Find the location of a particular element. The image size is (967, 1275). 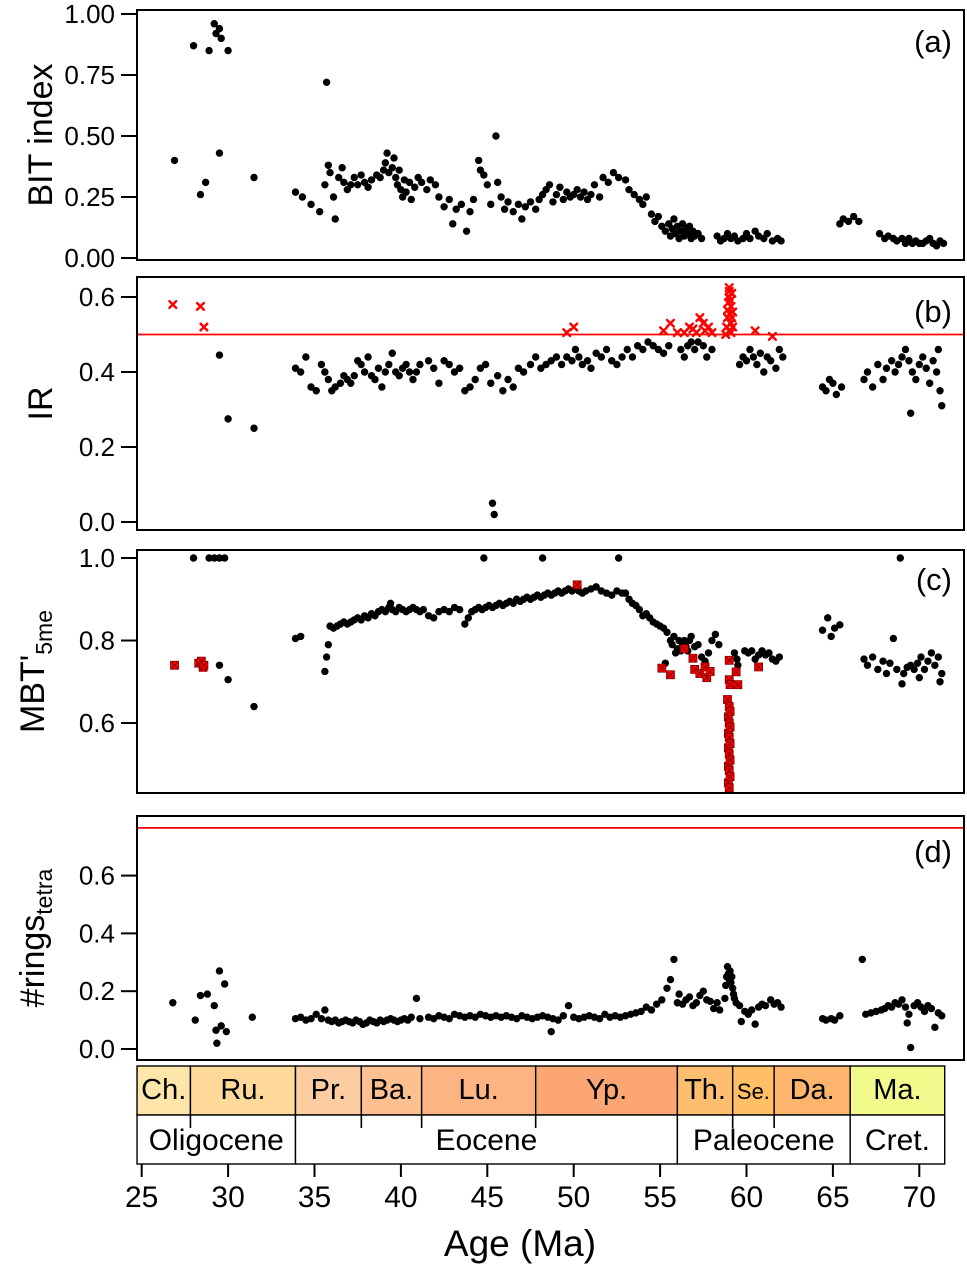

data-point-square is located at coordinates (662, 668).